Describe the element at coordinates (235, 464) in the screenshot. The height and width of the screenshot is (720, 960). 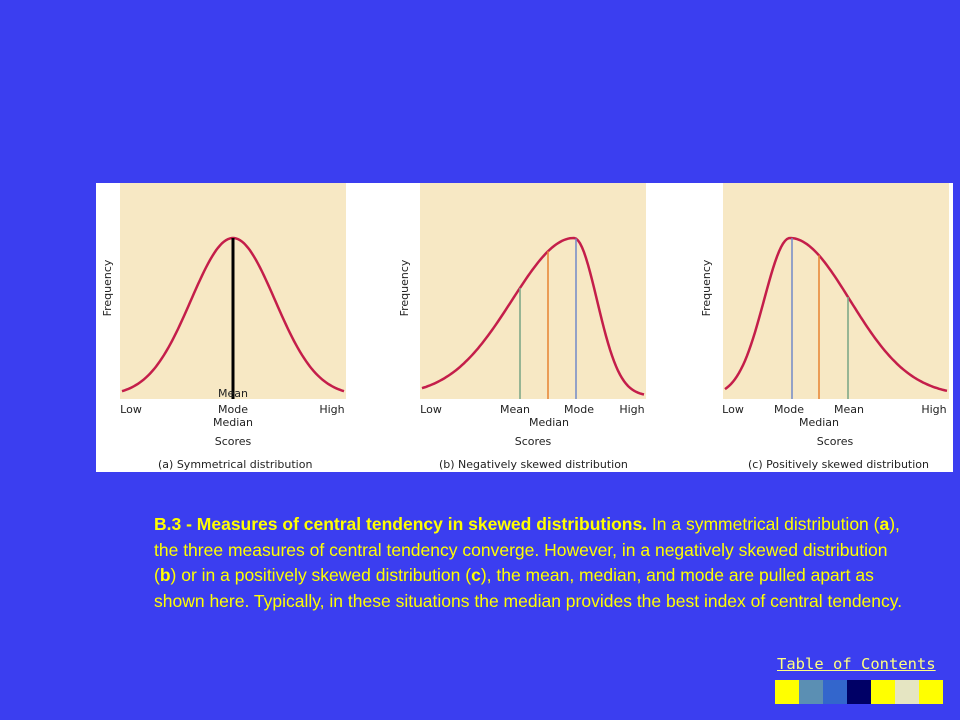
I see `panel-caption: (a) Symmetrical distribution` at that location.